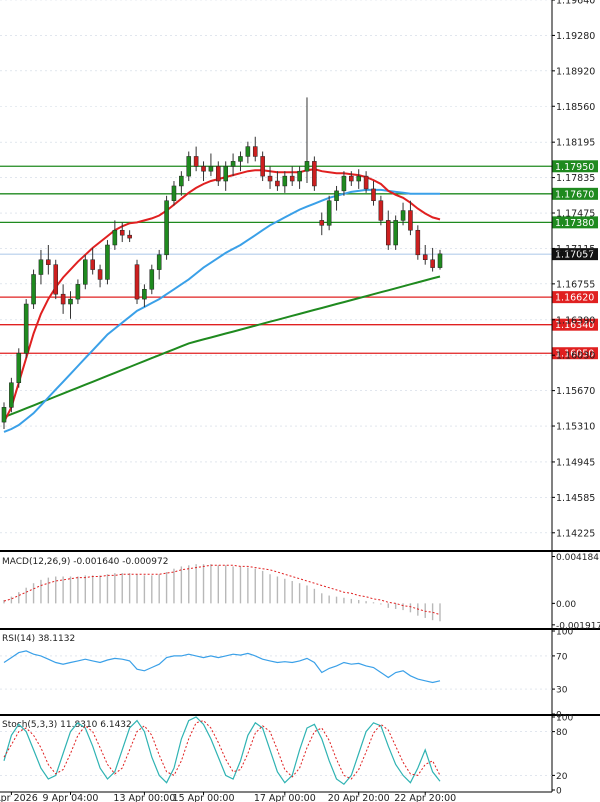 This screenshot has width=600, height=802. Describe the element at coordinates (575, 36) in the screenshot. I see `price-tick-label: 1.19280` at that location.